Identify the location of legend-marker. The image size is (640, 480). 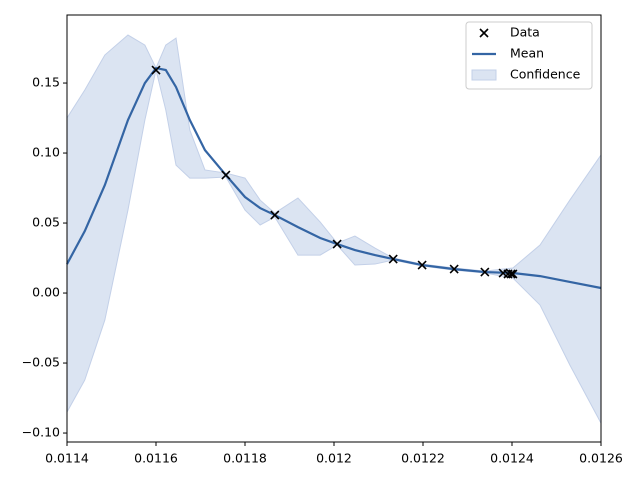
(484, 33).